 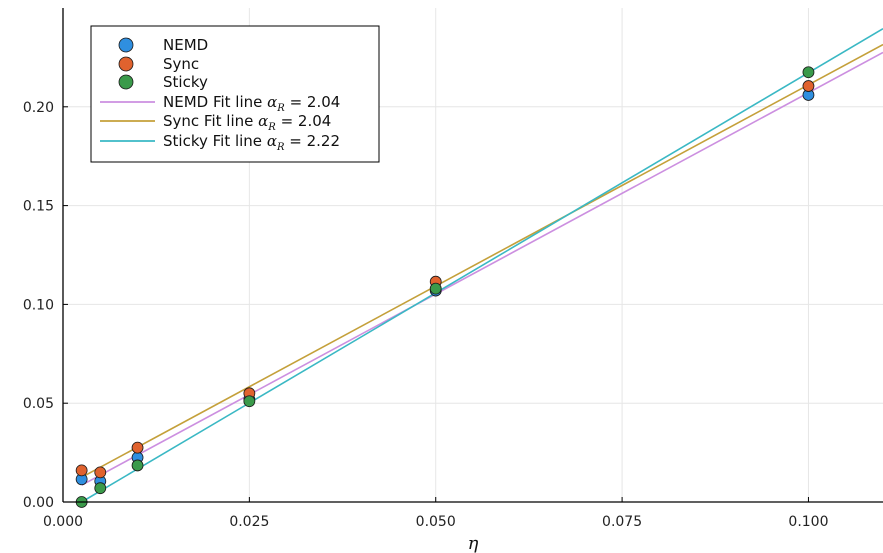 I want to click on x-tick-label: 0.100, so click(x=808, y=522).